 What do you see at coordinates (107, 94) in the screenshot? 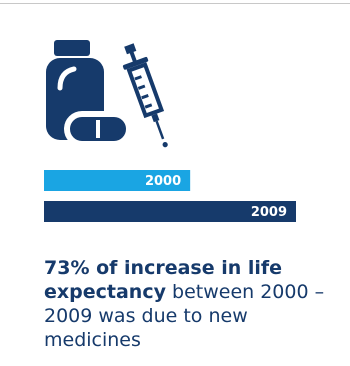
I see `medicine-bottle-and-syringe-icon` at bounding box center [107, 94].